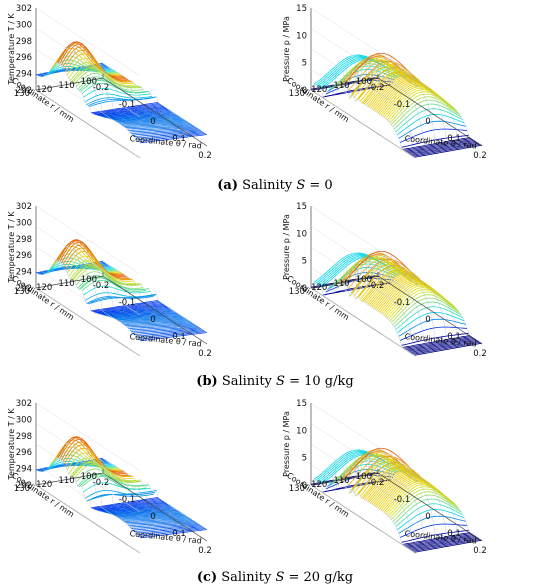 The height and width of the screenshot is (587, 550). I want to click on caption-value: = 0, so click(319, 185).